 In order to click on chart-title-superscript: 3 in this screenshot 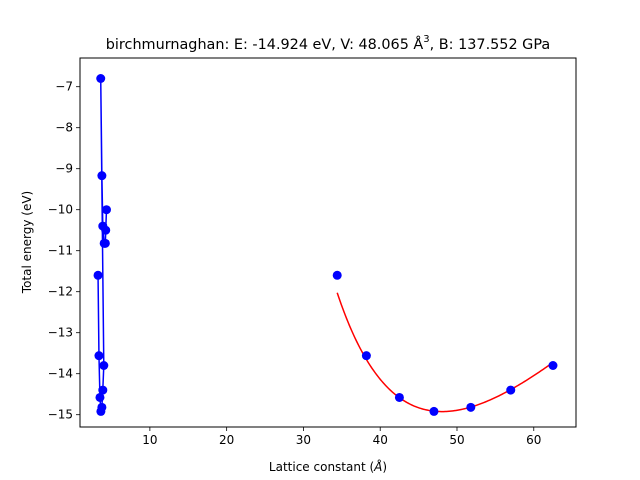, I will do `click(426, 39)`.